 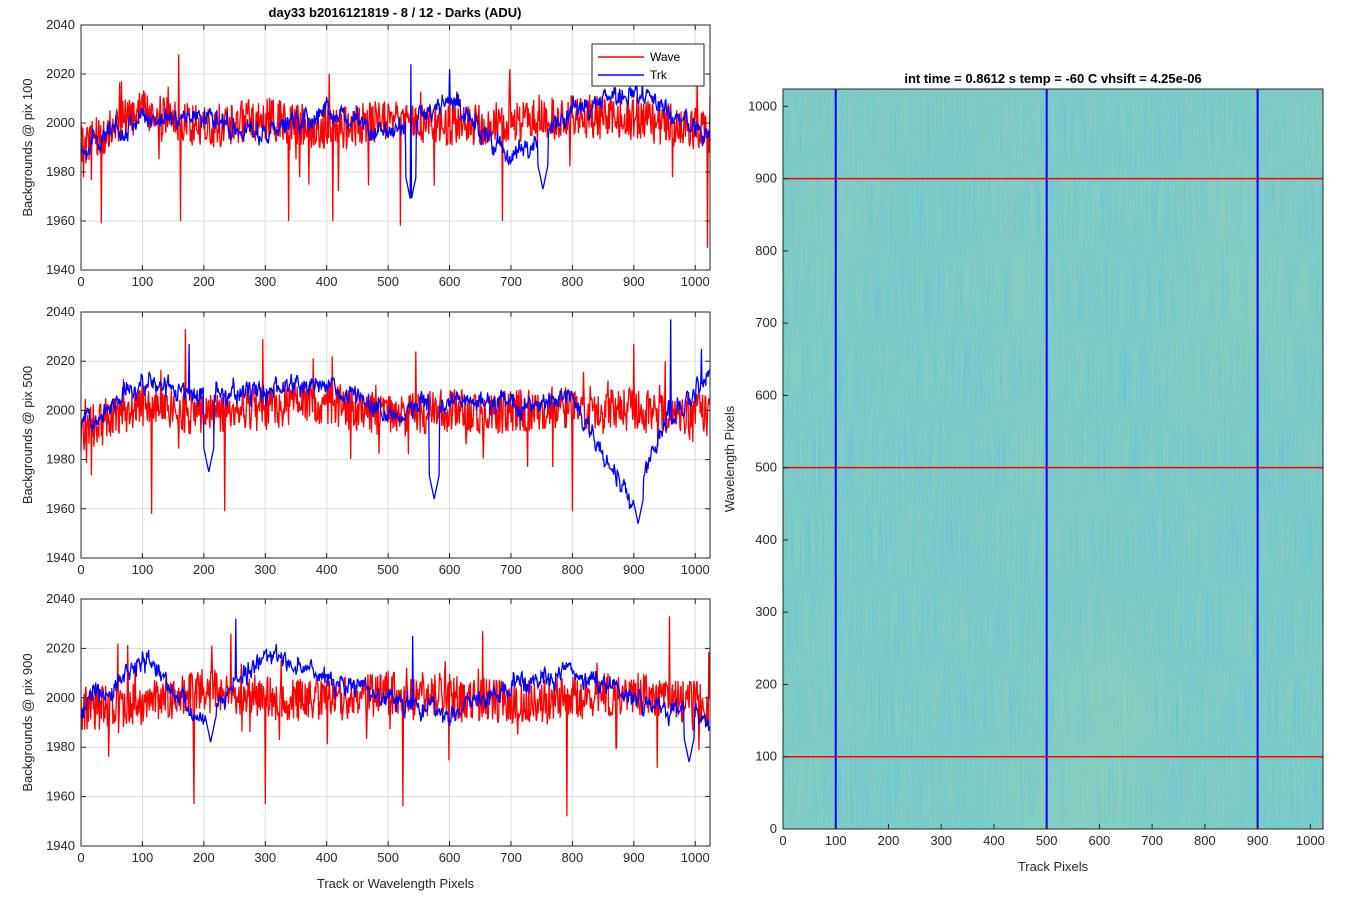 What do you see at coordinates (766, 178) in the screenshot?
I see `y-tick-label: 900` at bounding box center [766, 178].